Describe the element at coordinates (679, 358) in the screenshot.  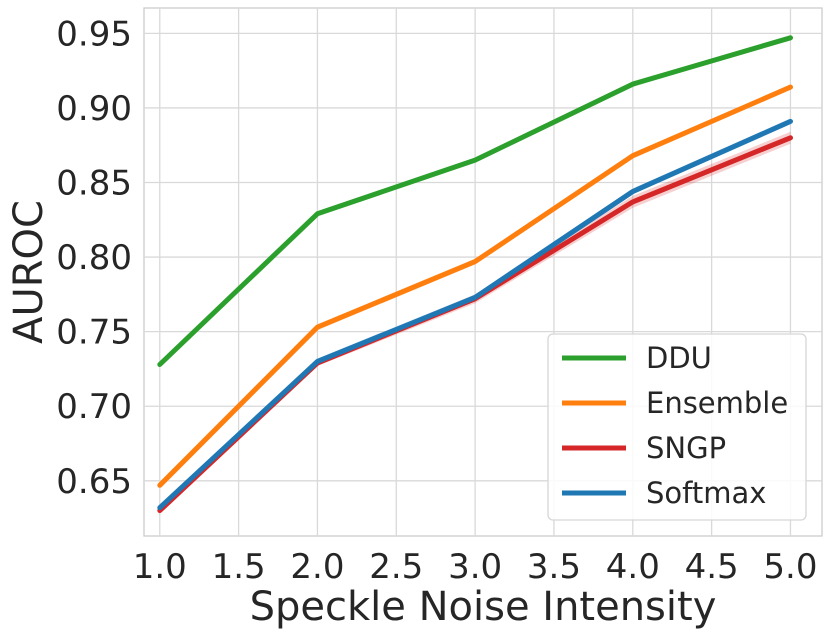
I see `legend-label-ddu: DDU` at that location.